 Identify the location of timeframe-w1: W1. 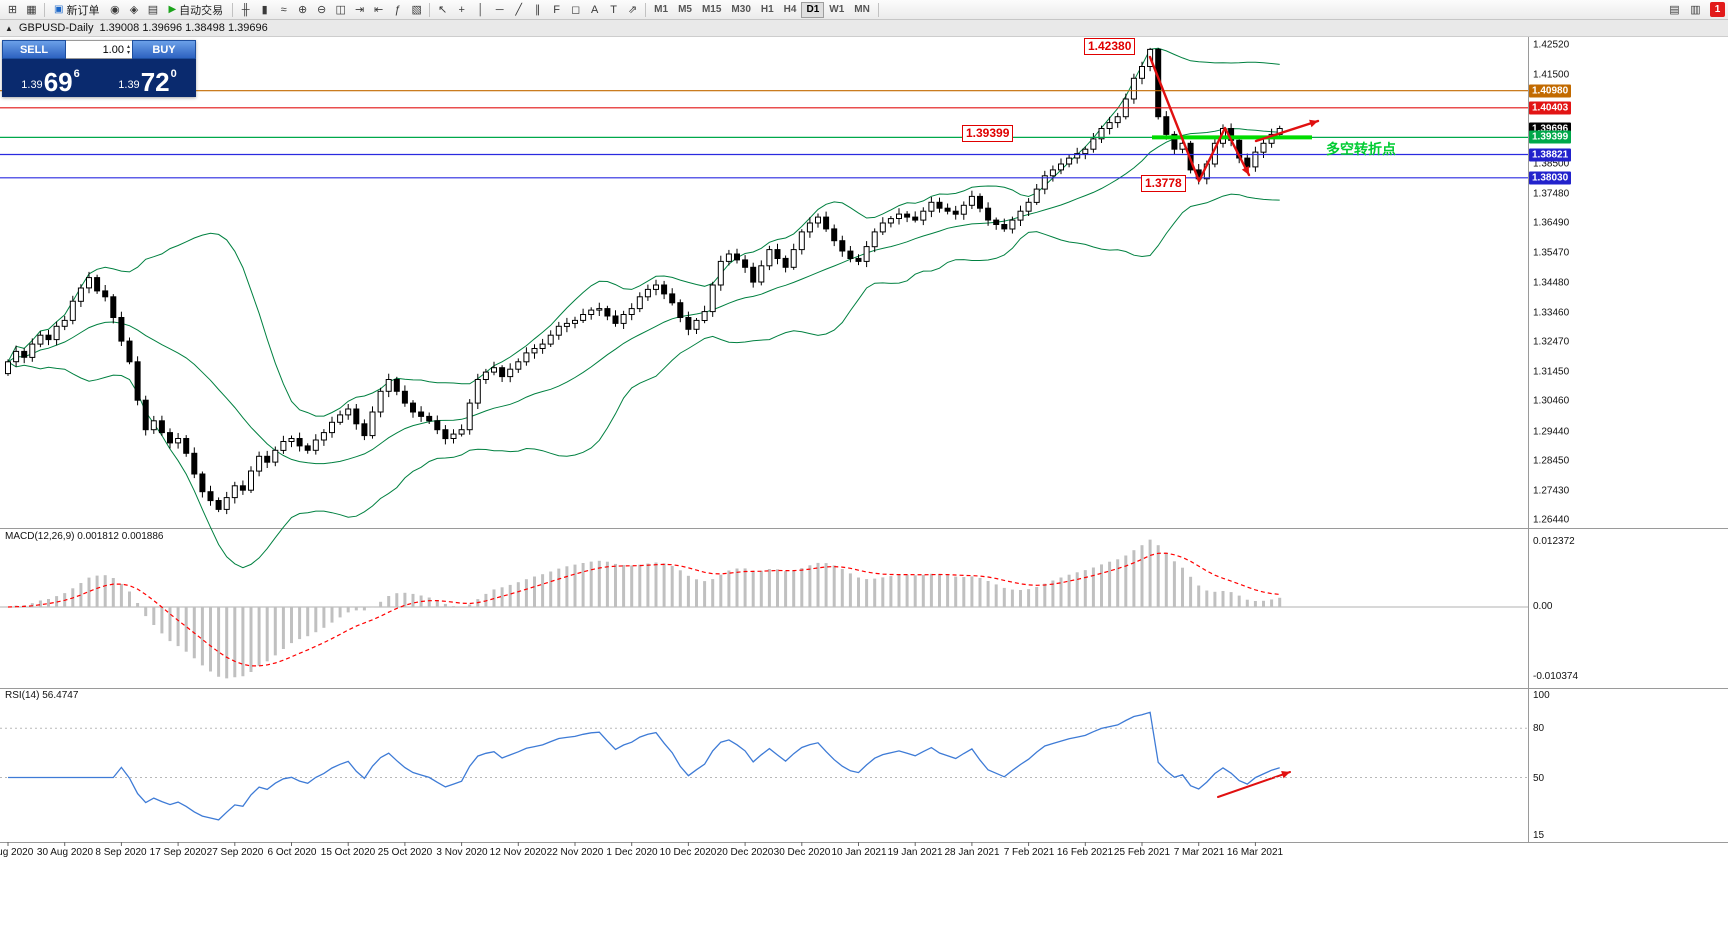
(837, 9).